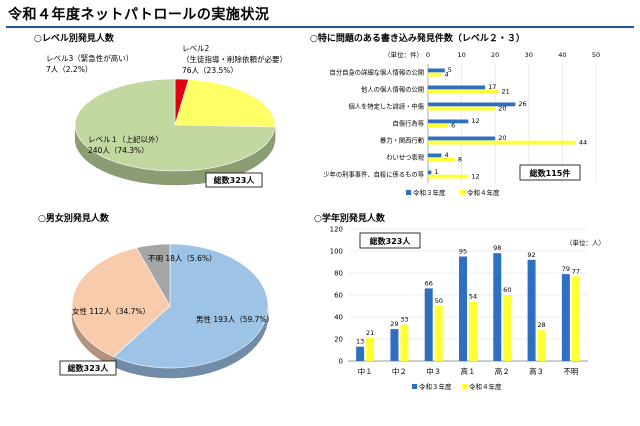 The height and width of the screenshot is (426, 640). I want to click on level-chart-title: ○レベル別発見人数, so click(74, 38).